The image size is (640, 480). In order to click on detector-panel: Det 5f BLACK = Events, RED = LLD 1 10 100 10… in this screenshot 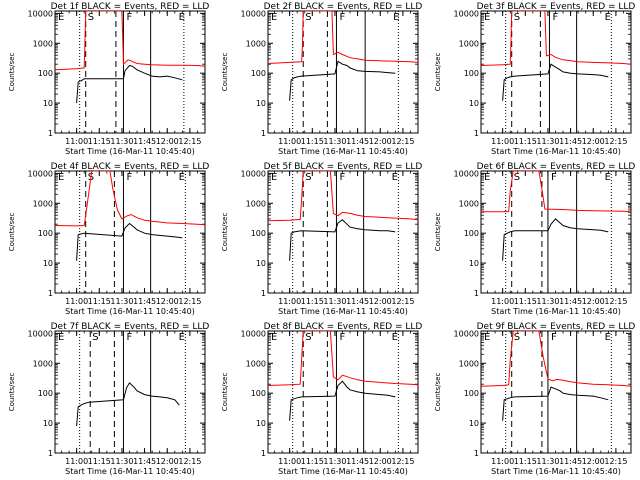, I will do `click(321, 239)`.